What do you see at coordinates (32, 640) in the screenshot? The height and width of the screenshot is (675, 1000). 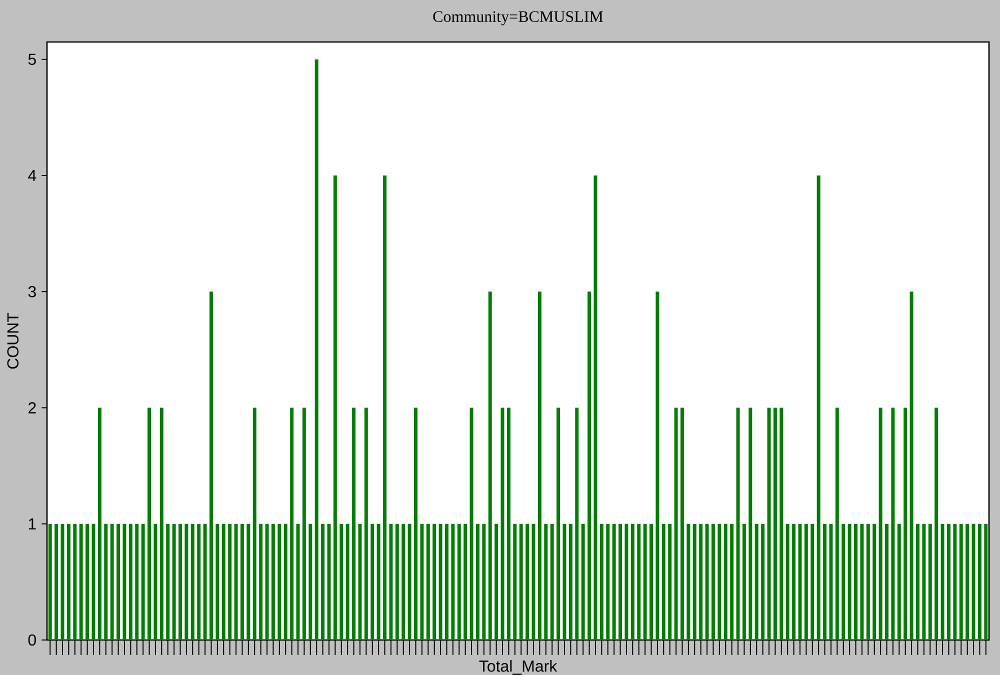 I see `y-tick-label: 0` at bounding box center [32, 640].